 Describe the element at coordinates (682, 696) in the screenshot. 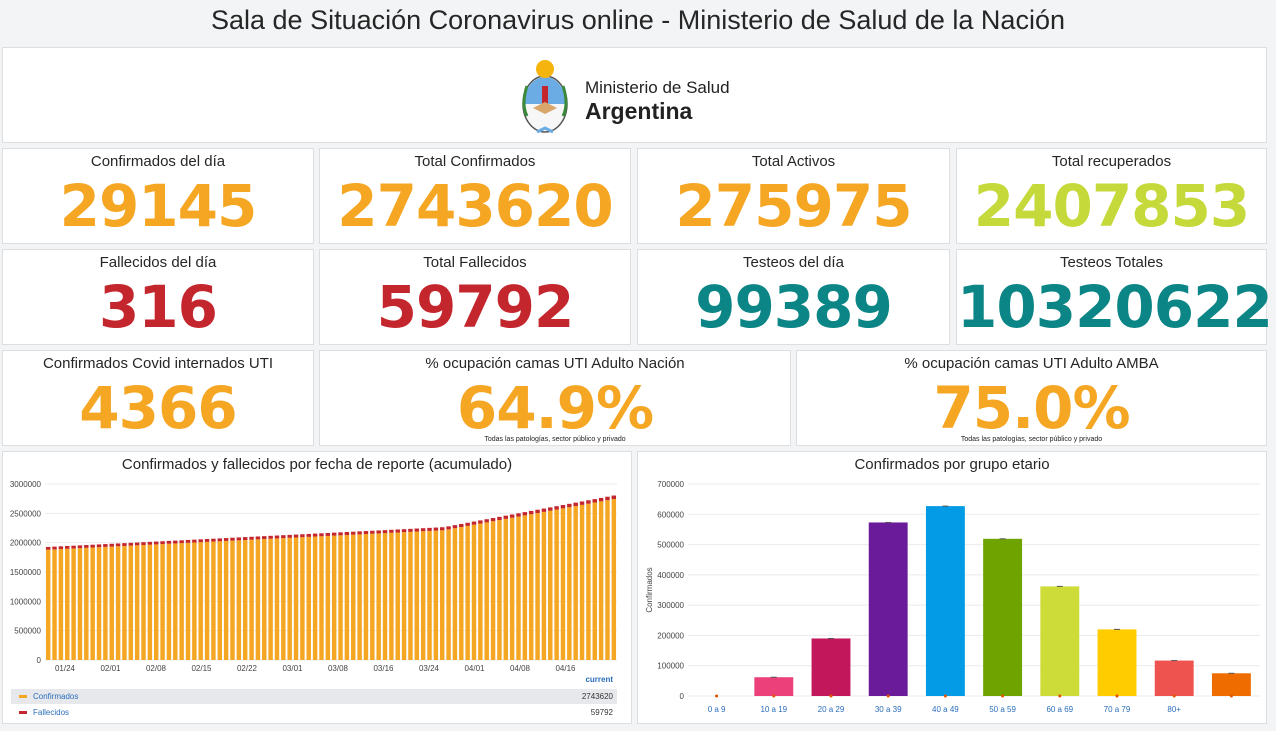

I see `y-tick-label: 0` at that location.